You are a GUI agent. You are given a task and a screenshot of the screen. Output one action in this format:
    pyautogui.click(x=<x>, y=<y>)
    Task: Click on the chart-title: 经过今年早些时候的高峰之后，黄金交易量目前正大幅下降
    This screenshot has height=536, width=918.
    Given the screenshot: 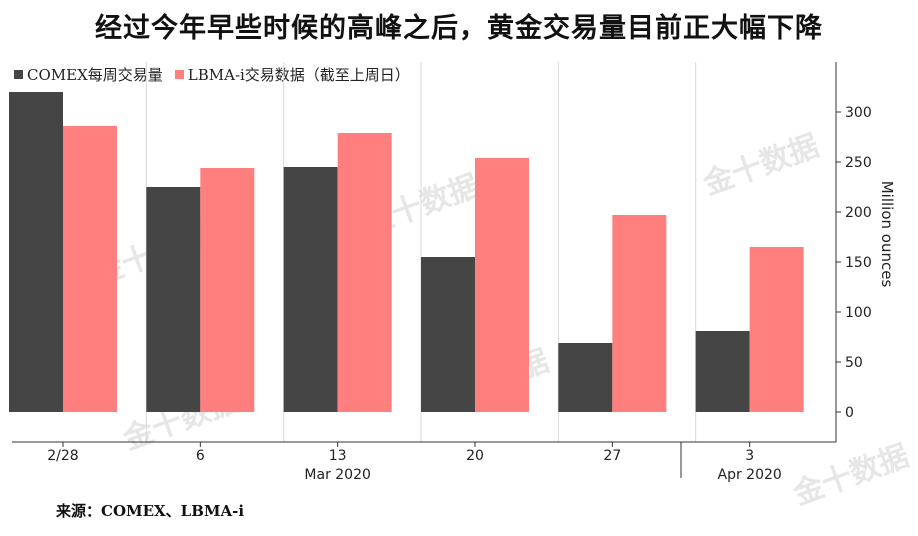 What is the action you would take?
    pyautogui.click(x=459, y=28)
    